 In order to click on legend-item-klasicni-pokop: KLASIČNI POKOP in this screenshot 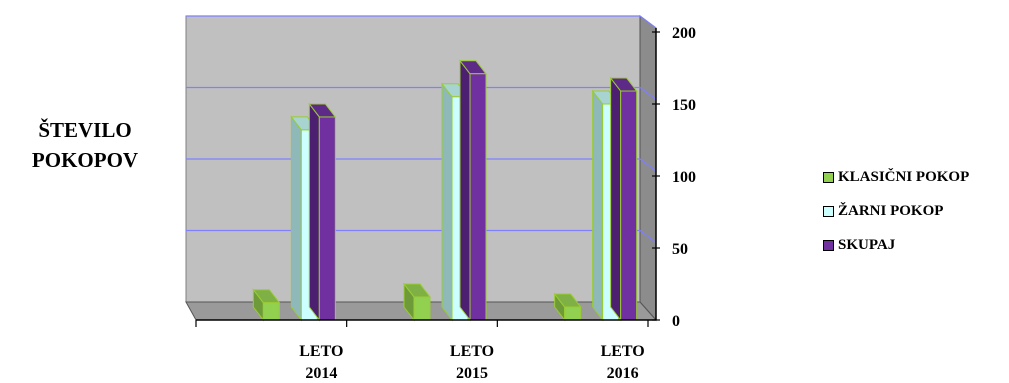, I will do `click(896, 177)`.